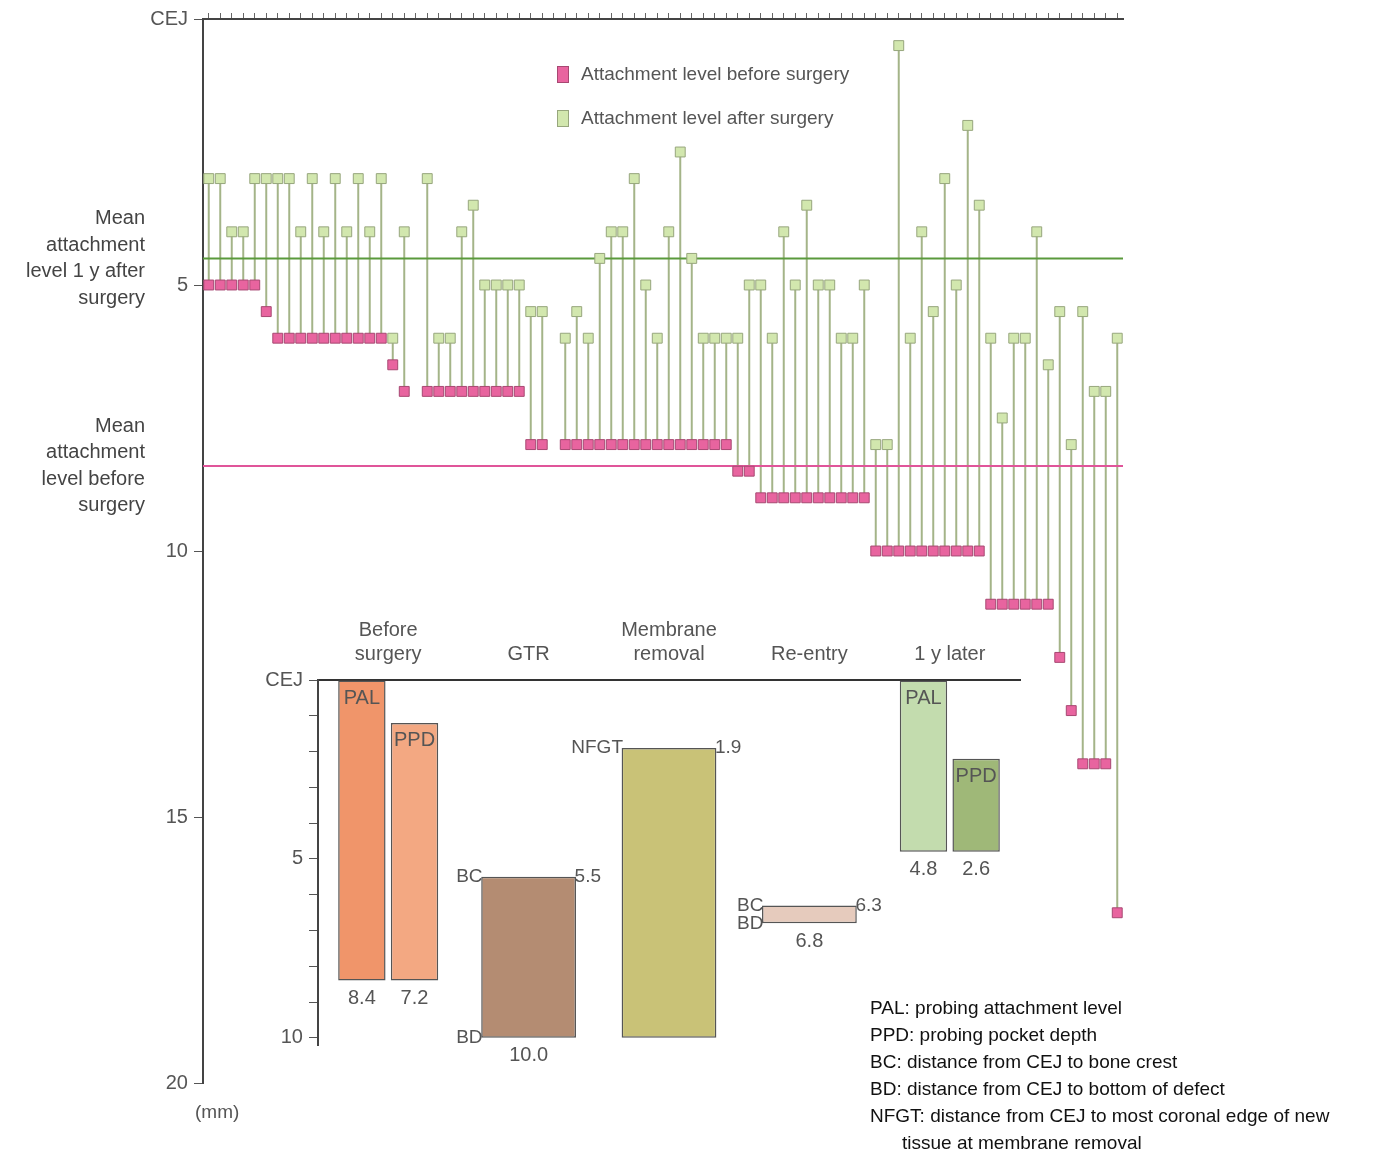 This screenshot has height=1155, width=1382. I want to click on x-tick-label: GTR, so click(528, 652).